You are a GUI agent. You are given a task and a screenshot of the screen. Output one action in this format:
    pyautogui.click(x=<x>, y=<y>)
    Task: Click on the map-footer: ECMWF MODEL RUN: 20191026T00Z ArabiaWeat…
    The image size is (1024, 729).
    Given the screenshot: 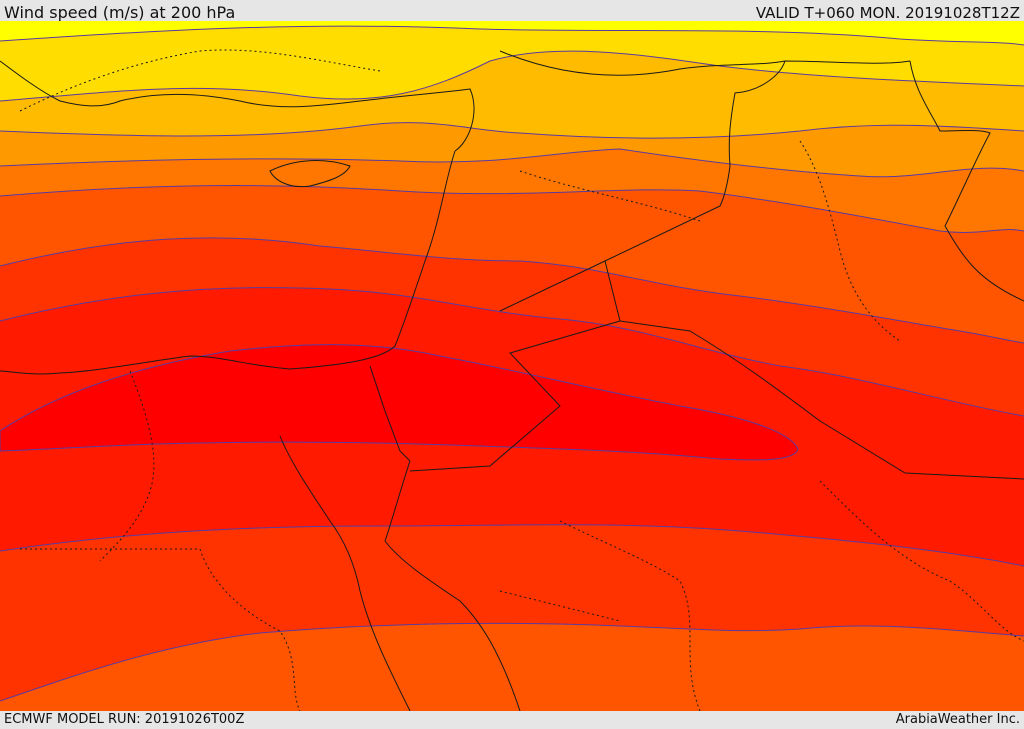 What is the action you would take?
    pyautogui.click(x=512, y=720)
    